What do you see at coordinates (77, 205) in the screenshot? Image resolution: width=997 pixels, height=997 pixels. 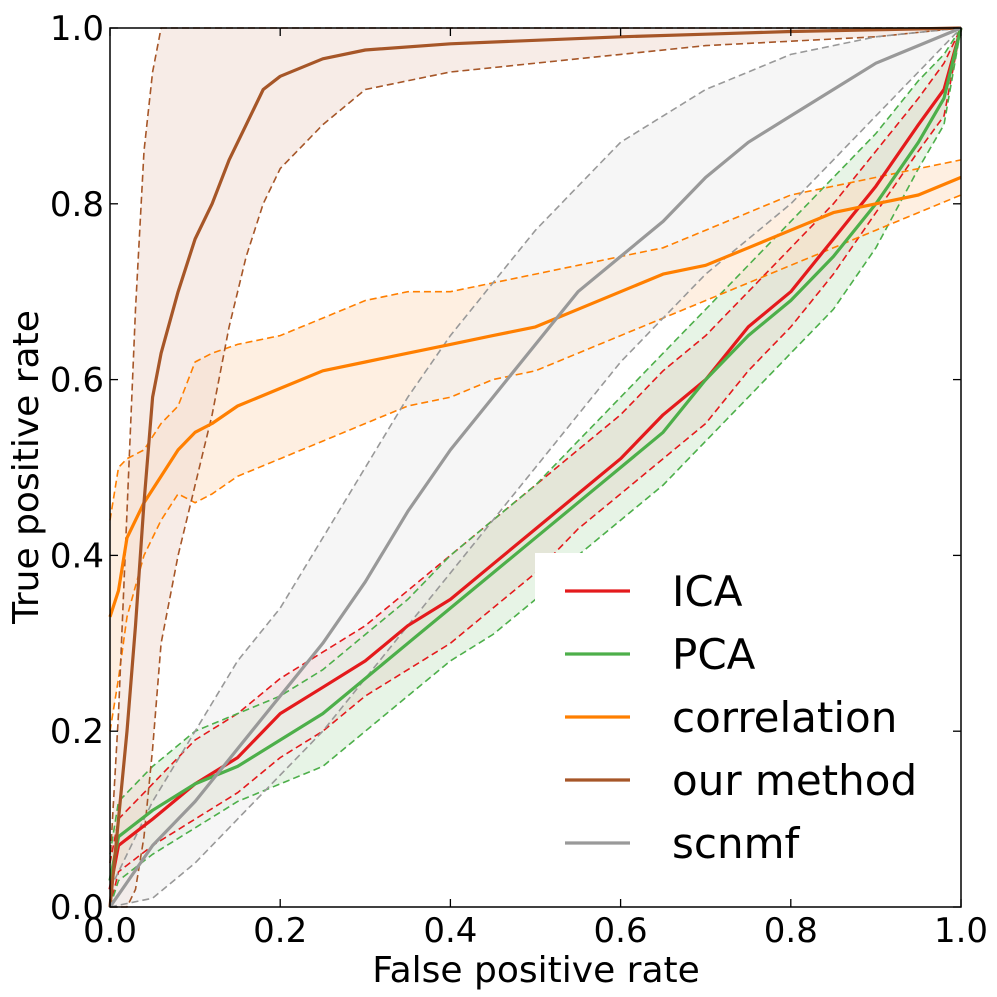 I see `y-tick-label: 0.8` at bounding box center [77, 205].